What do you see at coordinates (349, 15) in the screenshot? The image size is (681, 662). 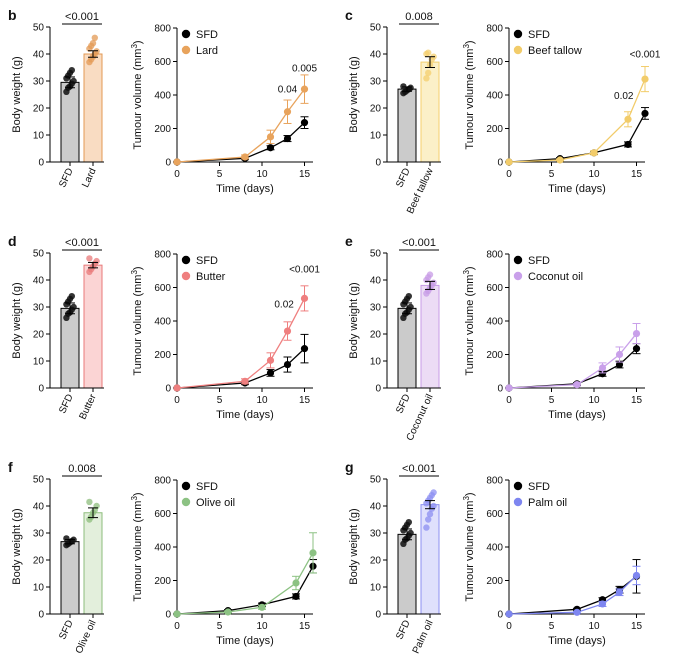 I see `panel-label-c: c` at bounding box center [349, 15].